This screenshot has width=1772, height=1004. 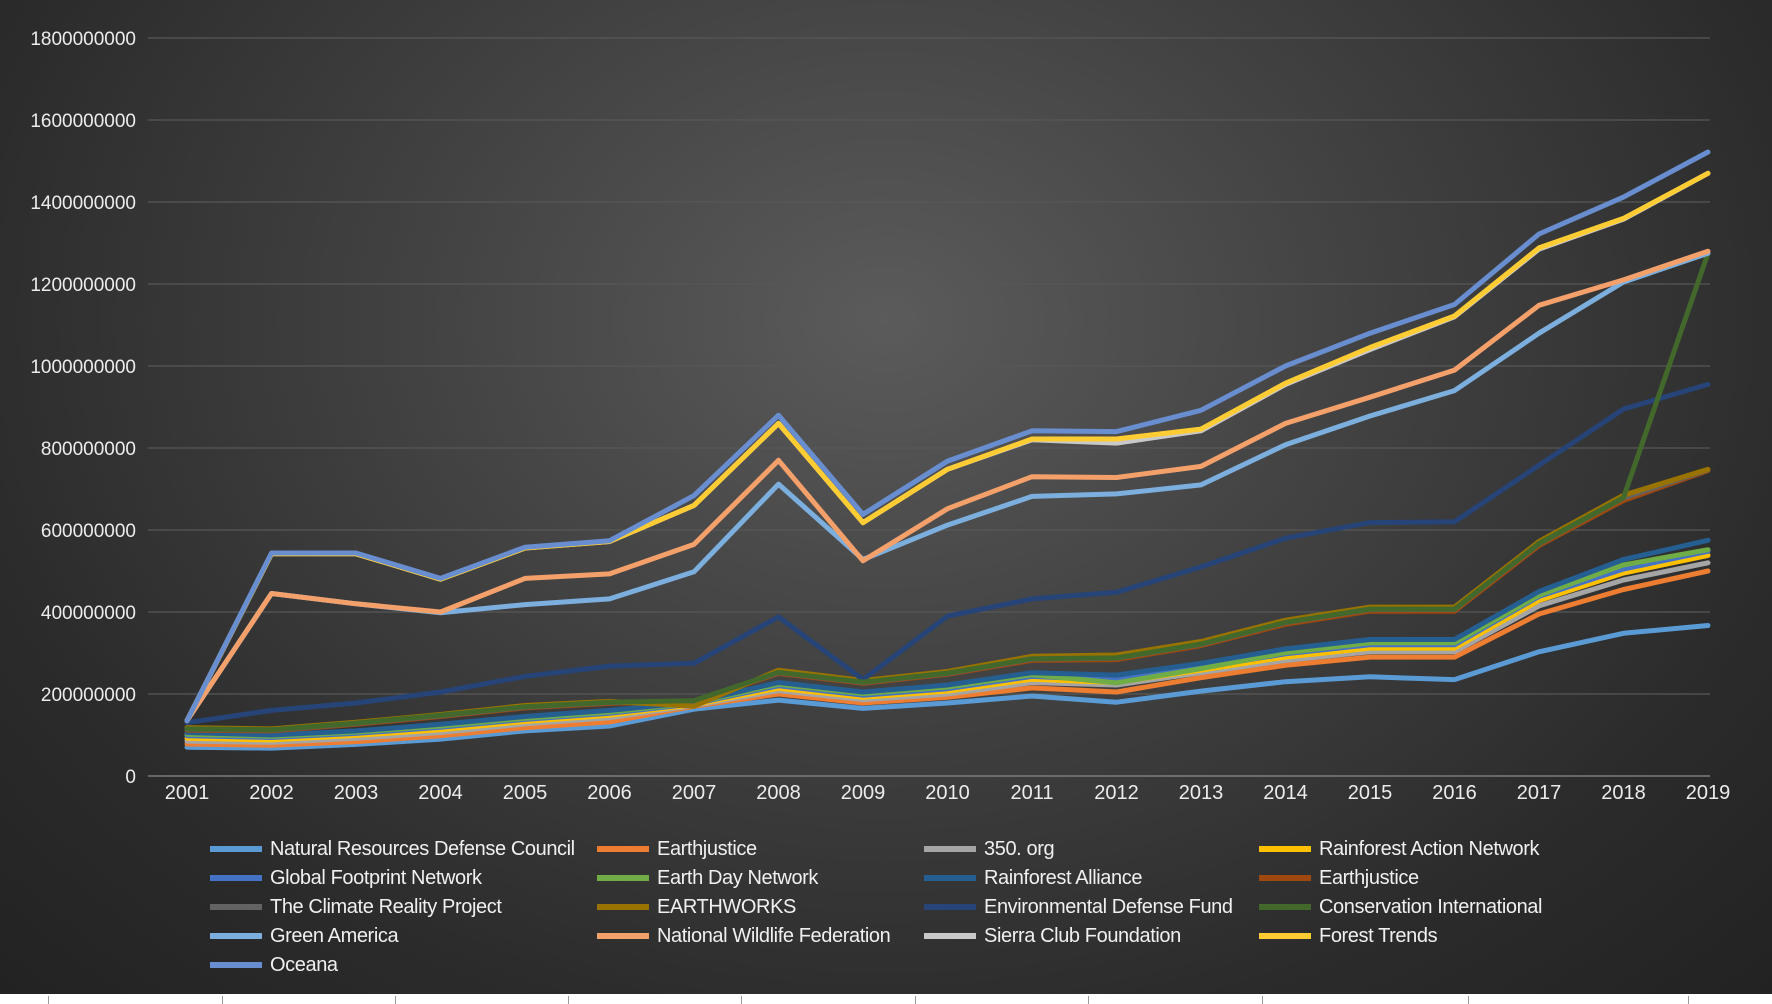 I want to click on x-tick-label: 2008, so click(x=778, y=793).